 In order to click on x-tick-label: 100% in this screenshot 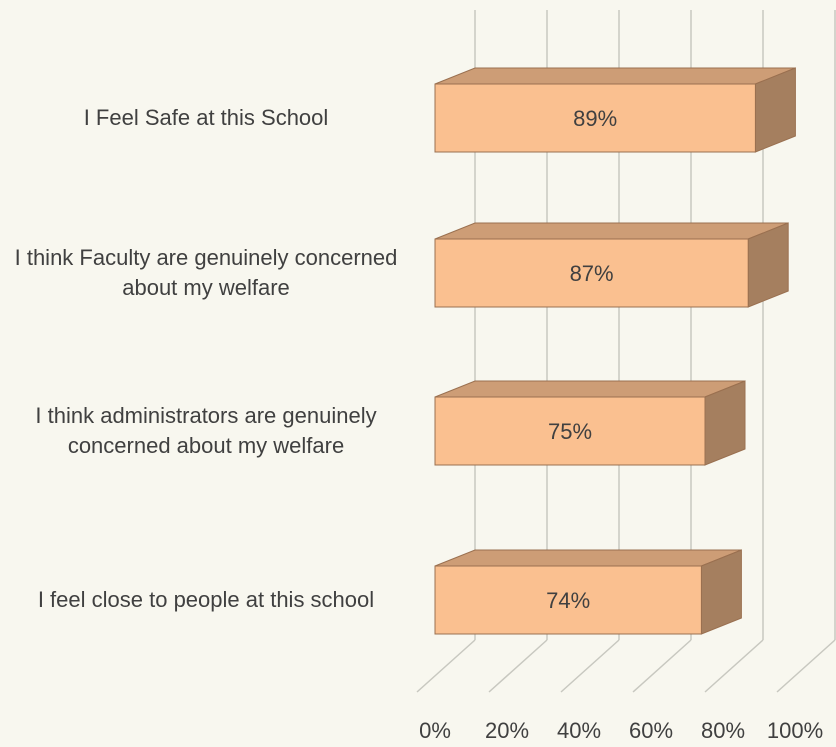, I will do `click(795, 730)`.